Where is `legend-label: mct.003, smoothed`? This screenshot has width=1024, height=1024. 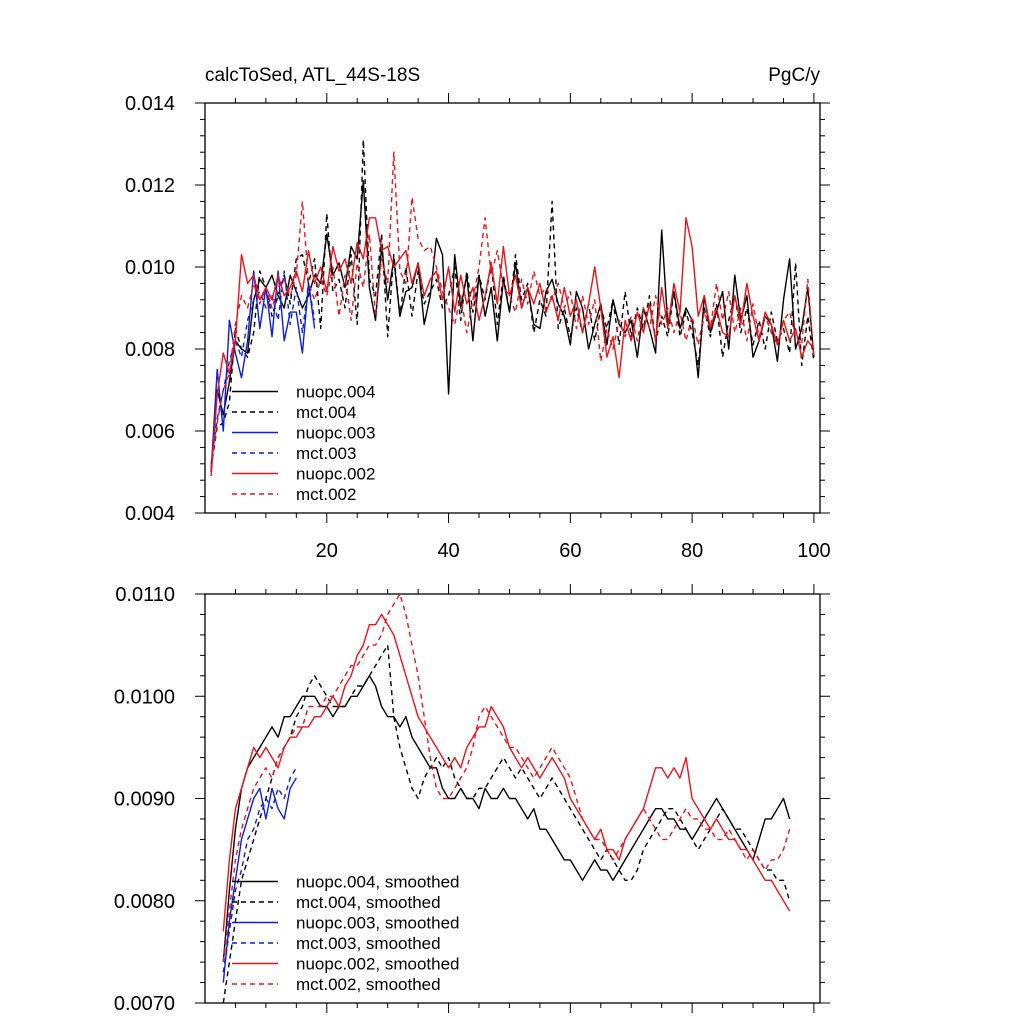
legend-label: mct.003, smoothed is located at coordinates (368, 943).